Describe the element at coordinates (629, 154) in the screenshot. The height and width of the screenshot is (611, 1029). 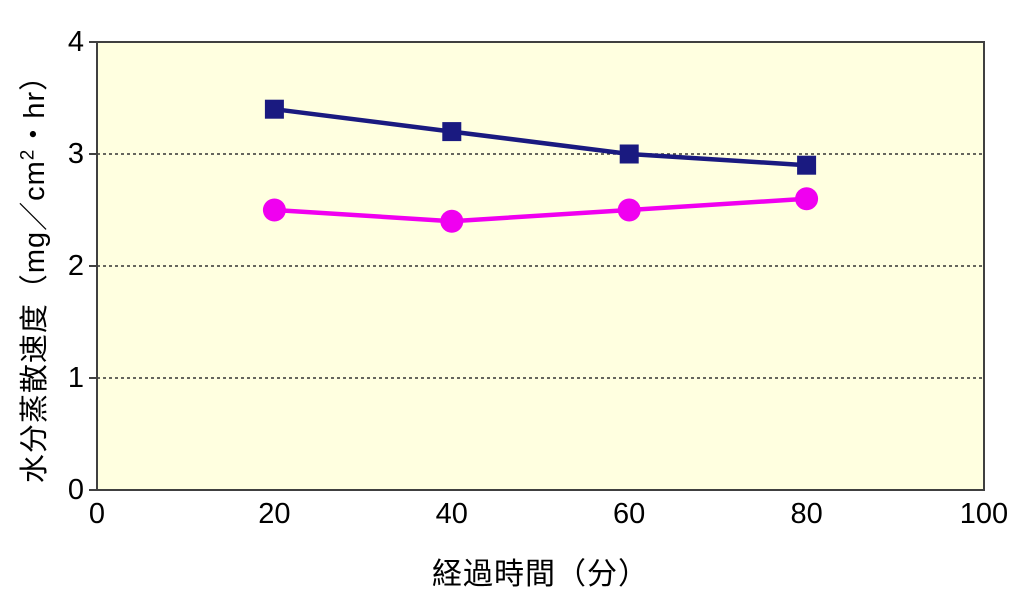
I see `navy-square-series-marker-x60` at that location.